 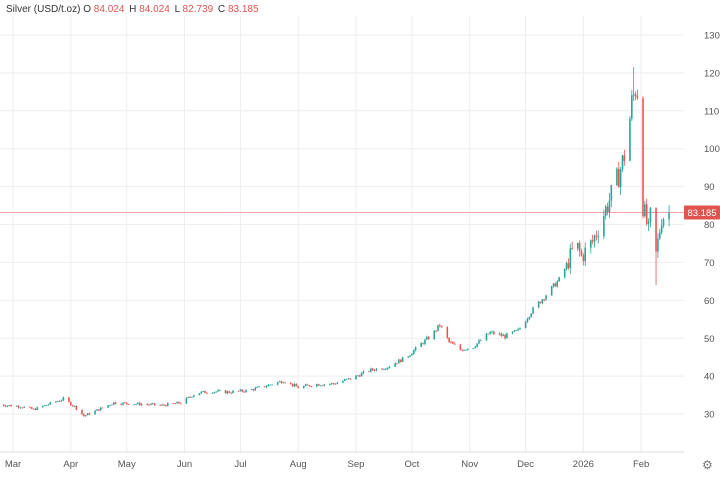 What do you see at coordinates (707, 465) in the screenshot?
I see `gear-icon: ⚙` at bounding box center [707, 465].